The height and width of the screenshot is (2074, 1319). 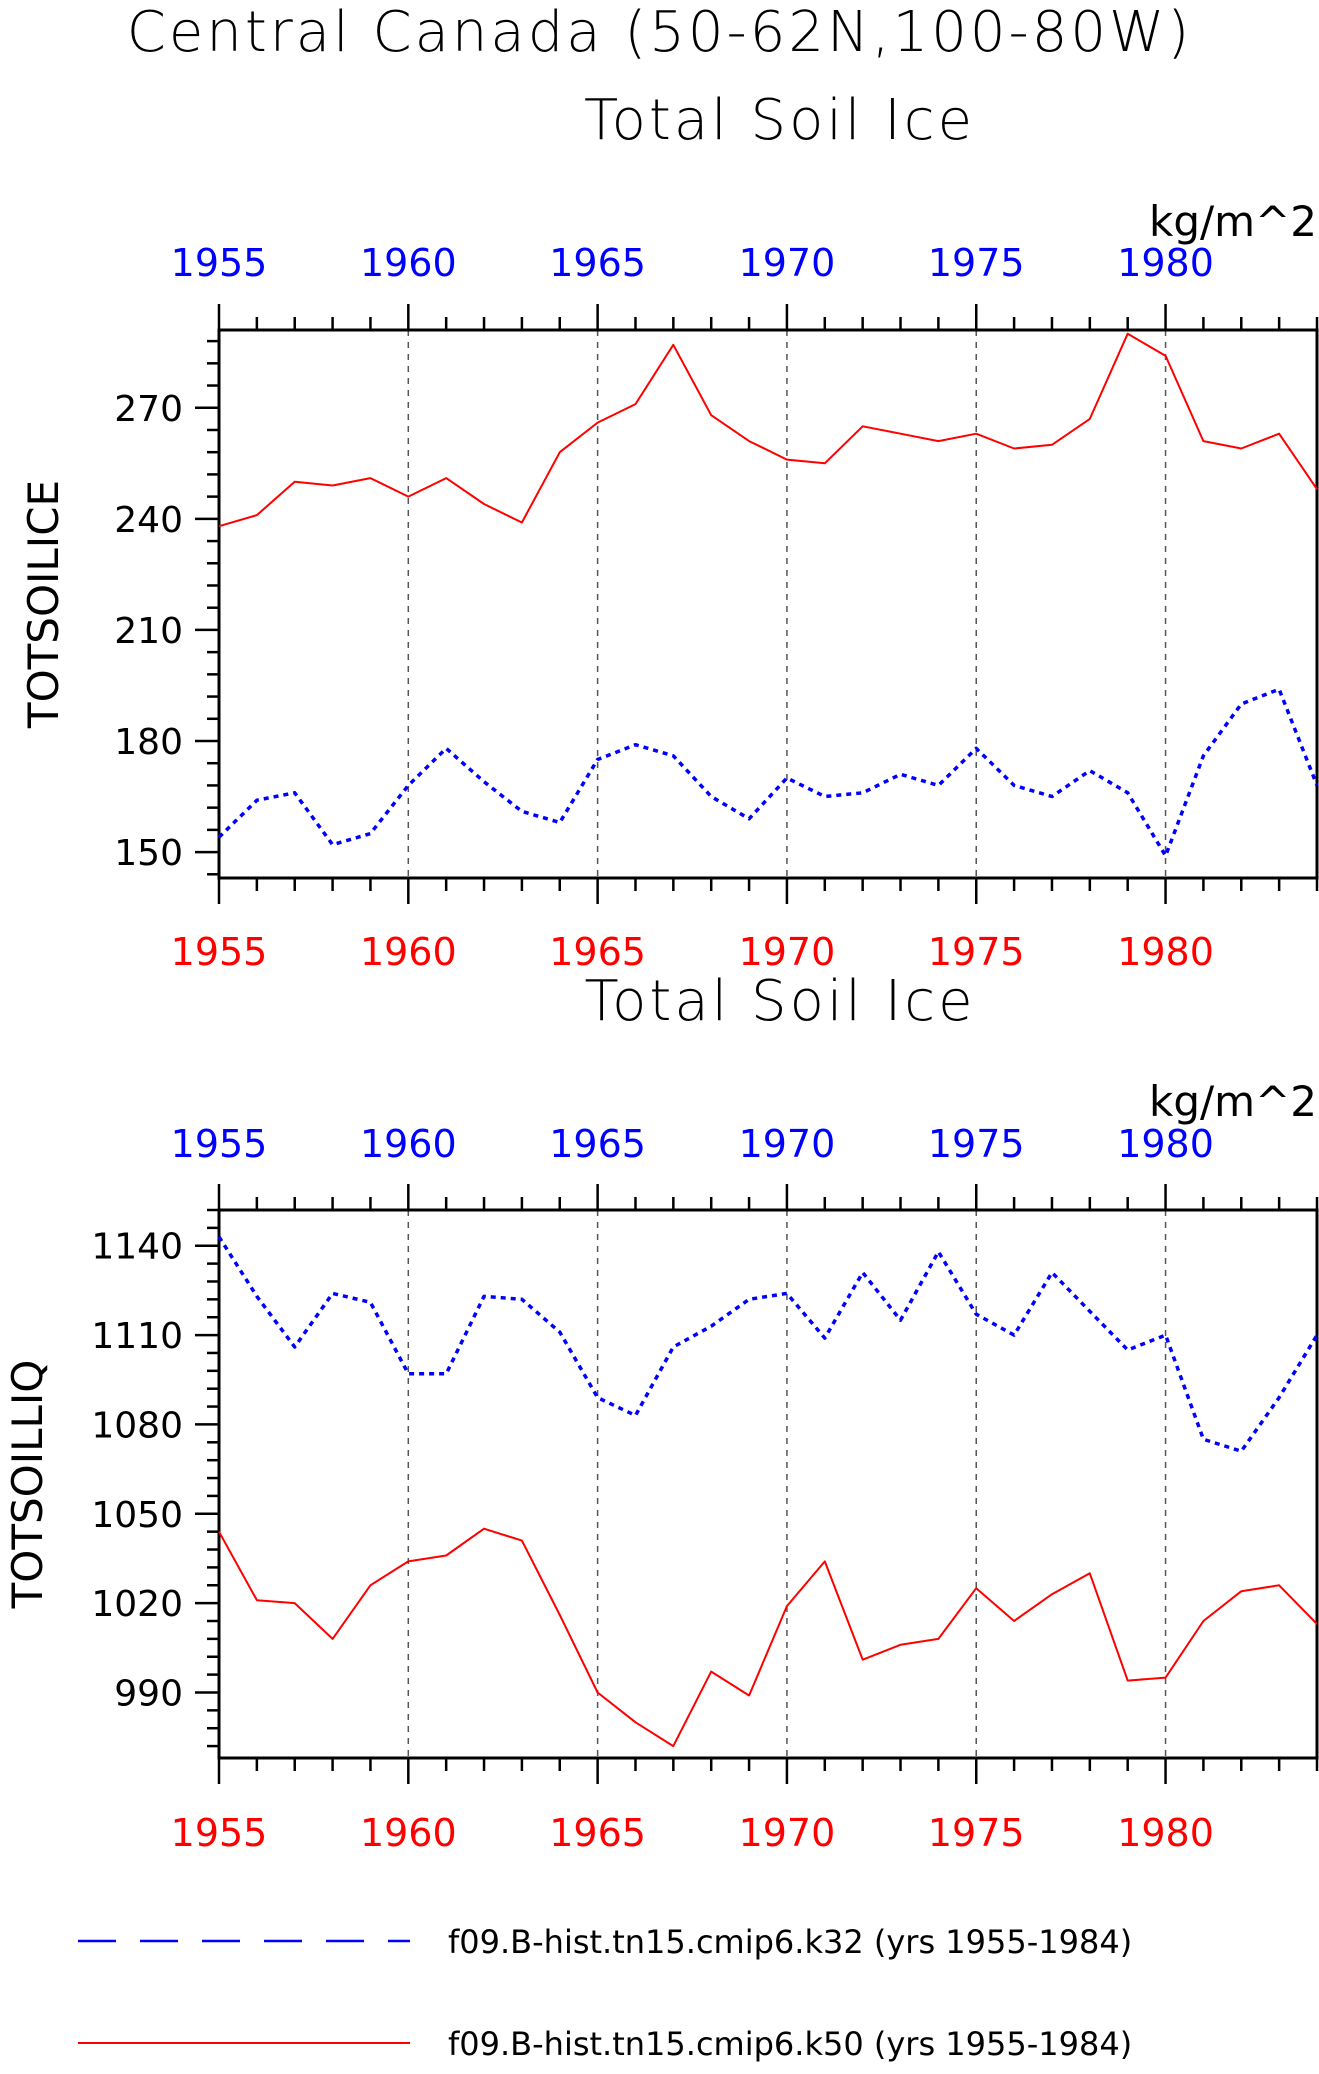 What do you see at coordinates (659, 32) in the screenshot?
I see `figure-title-line1: Central Canada (50-62N,100-80W)` at bounding box center [659, 32].